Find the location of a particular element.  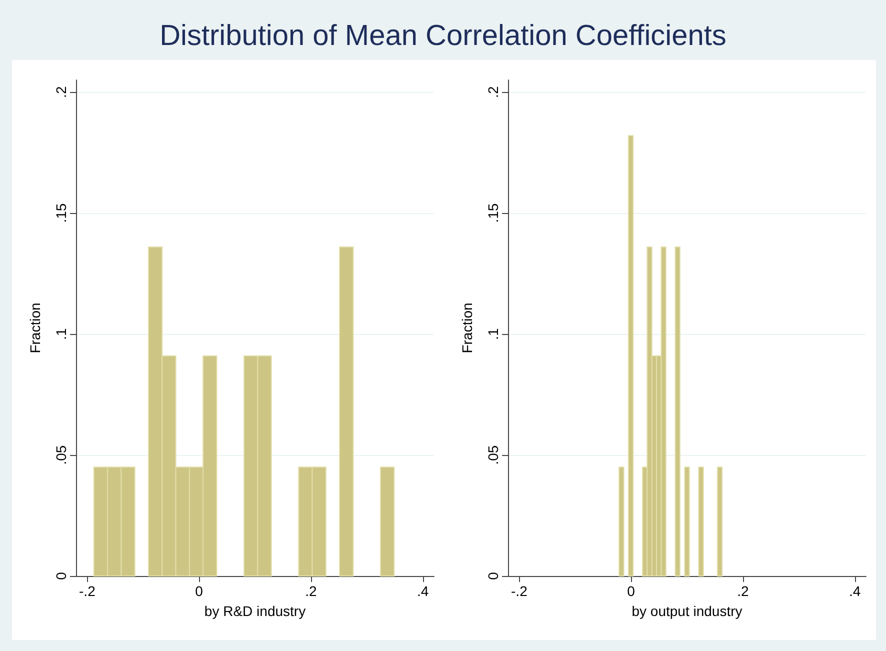

x-axis-title: by R&D industry is located at coordinates (255, 611).